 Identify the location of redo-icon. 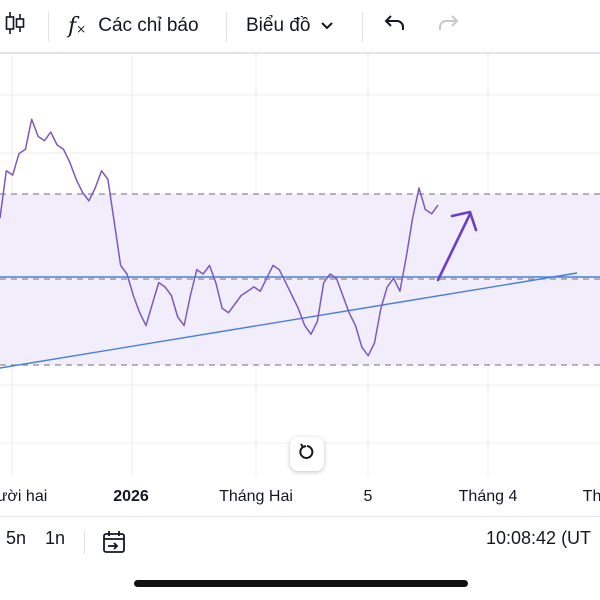
(448, 26).